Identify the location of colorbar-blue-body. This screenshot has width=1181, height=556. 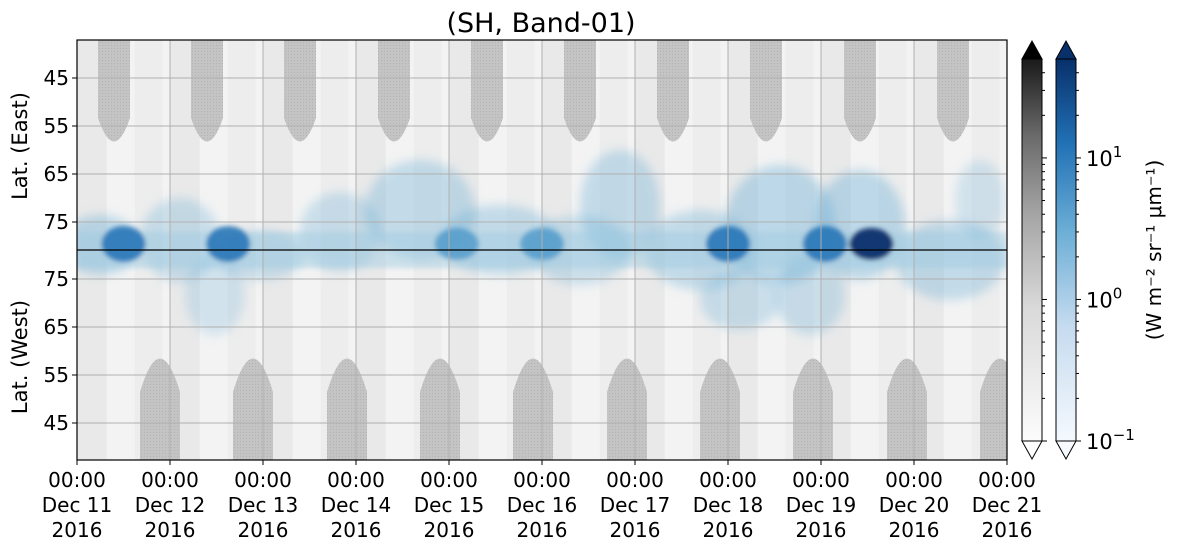
(1066, 250).